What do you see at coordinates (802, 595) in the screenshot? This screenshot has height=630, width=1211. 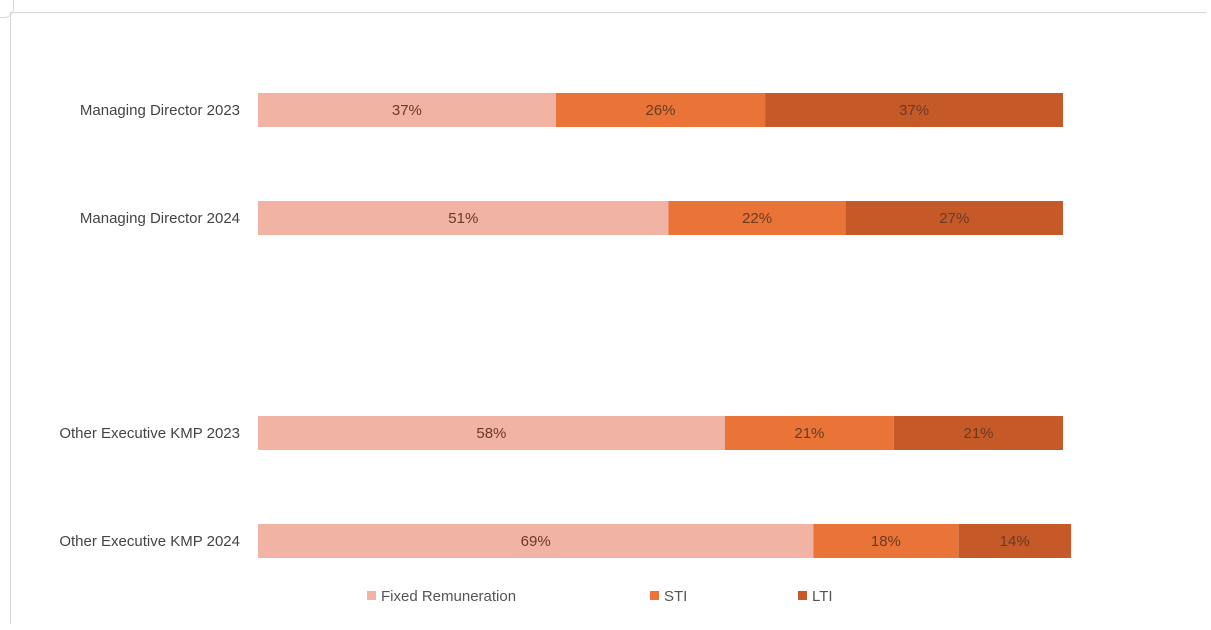 I see `legend-swatch-lti` at bounding box center [802, 595].